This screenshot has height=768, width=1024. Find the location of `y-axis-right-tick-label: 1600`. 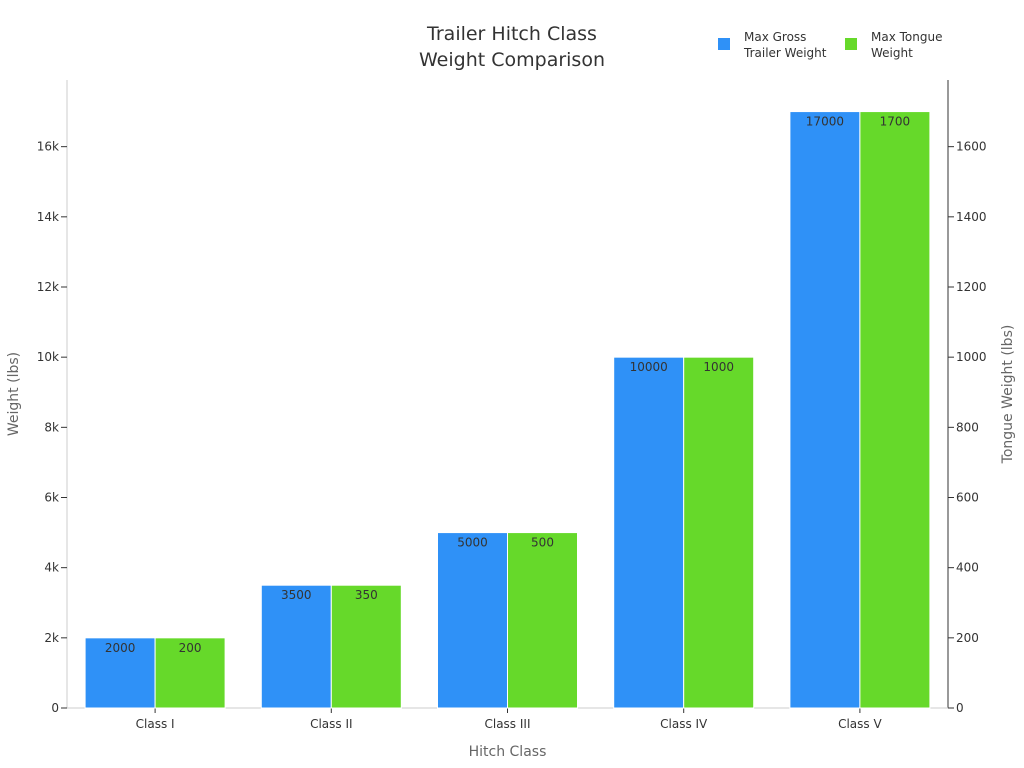

y-axis-right-tick-label: 1600 is located at coordinates (971, 147).